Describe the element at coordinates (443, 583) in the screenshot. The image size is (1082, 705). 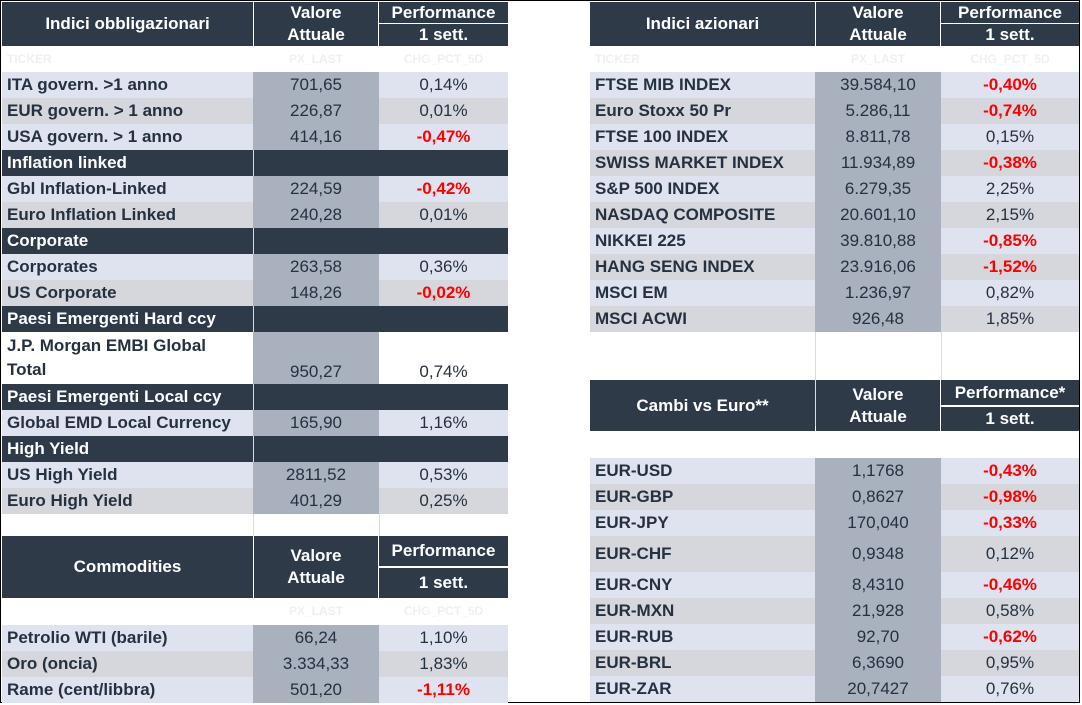
I see `commod-perf-sub: 1 sett.` at that location.